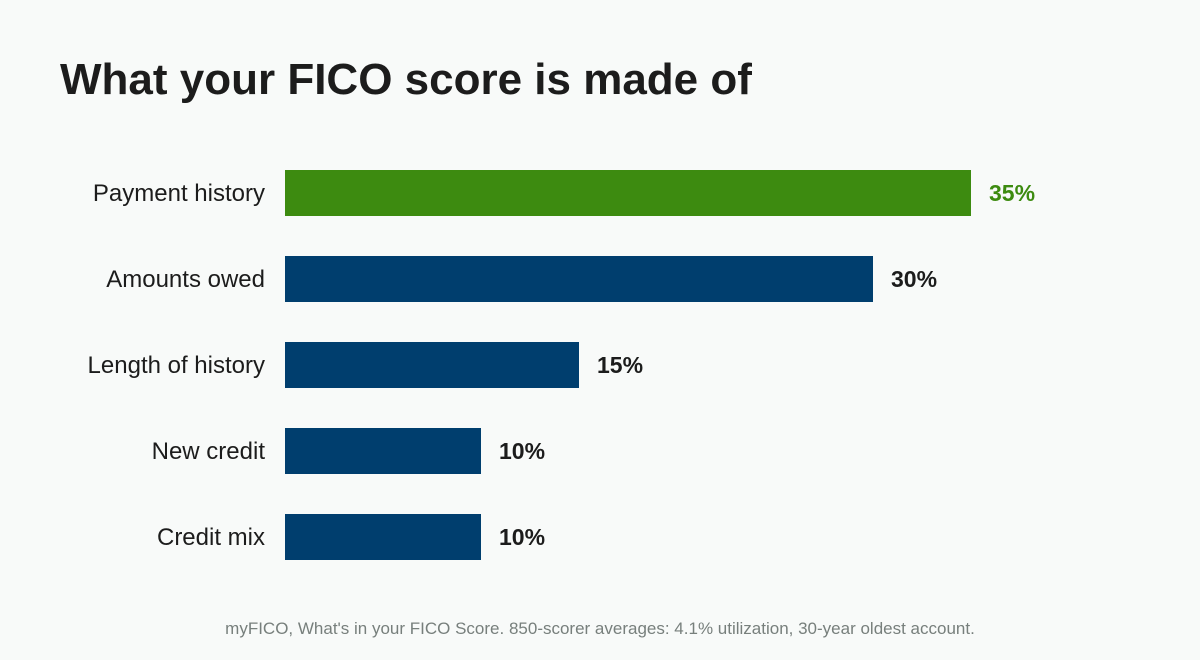 The height and width of the screenshot is (660, 1200). What do you see at coordinates (185, 279) in the screenshot?
I see `category-label-amounts-owed: Amounts owed` at bounding box center [185, 279].